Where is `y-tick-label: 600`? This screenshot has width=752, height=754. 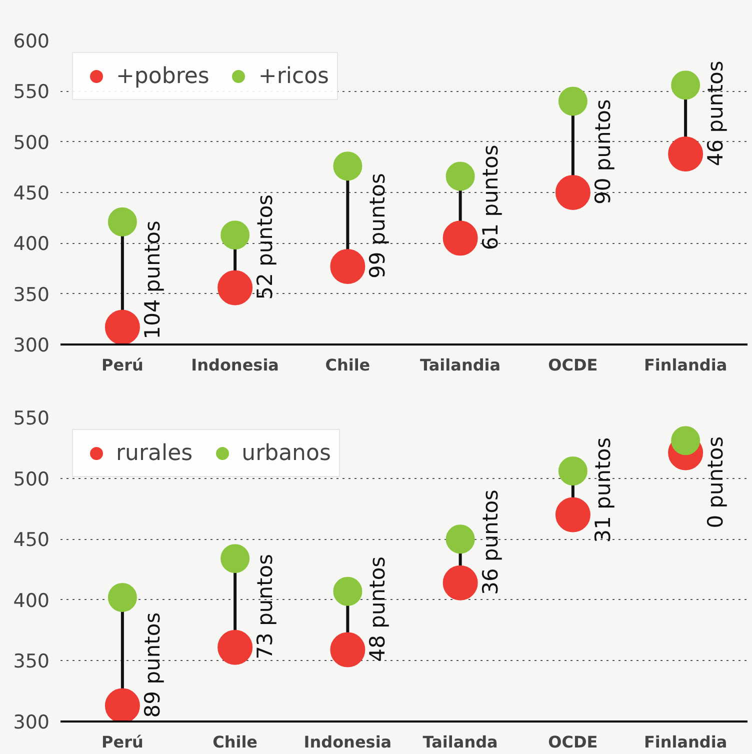 y-tick-label: 600 is located at coordinates (31, 41).